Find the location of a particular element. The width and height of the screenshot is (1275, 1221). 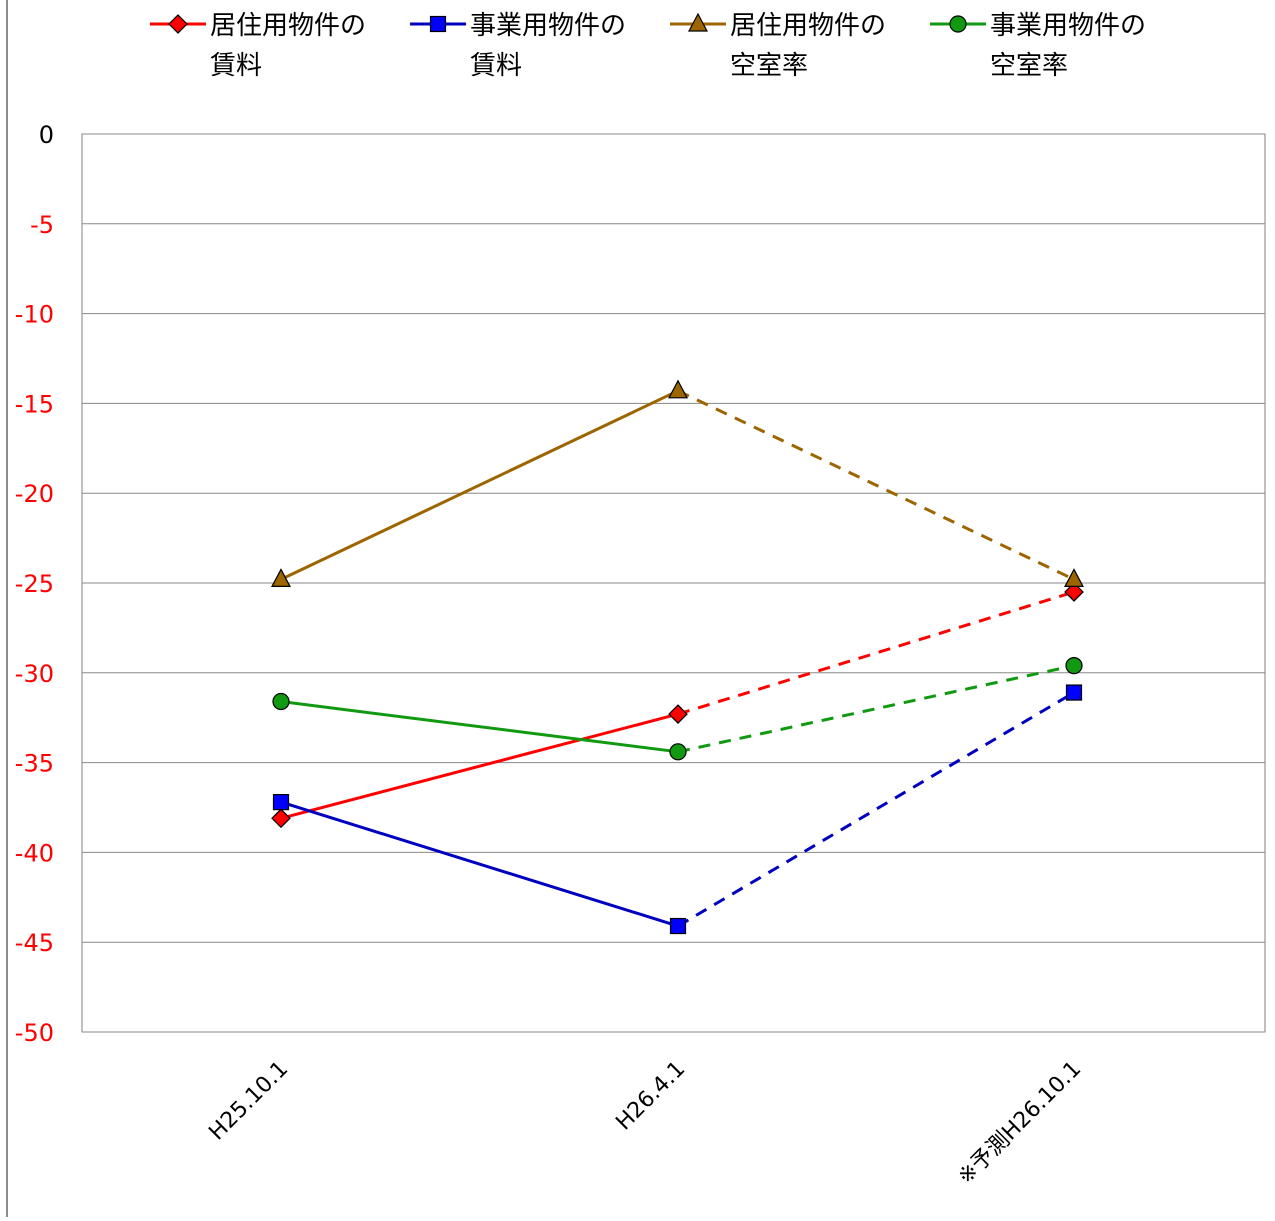

y-tick-label: -10 is located at coordinates (34, 315).